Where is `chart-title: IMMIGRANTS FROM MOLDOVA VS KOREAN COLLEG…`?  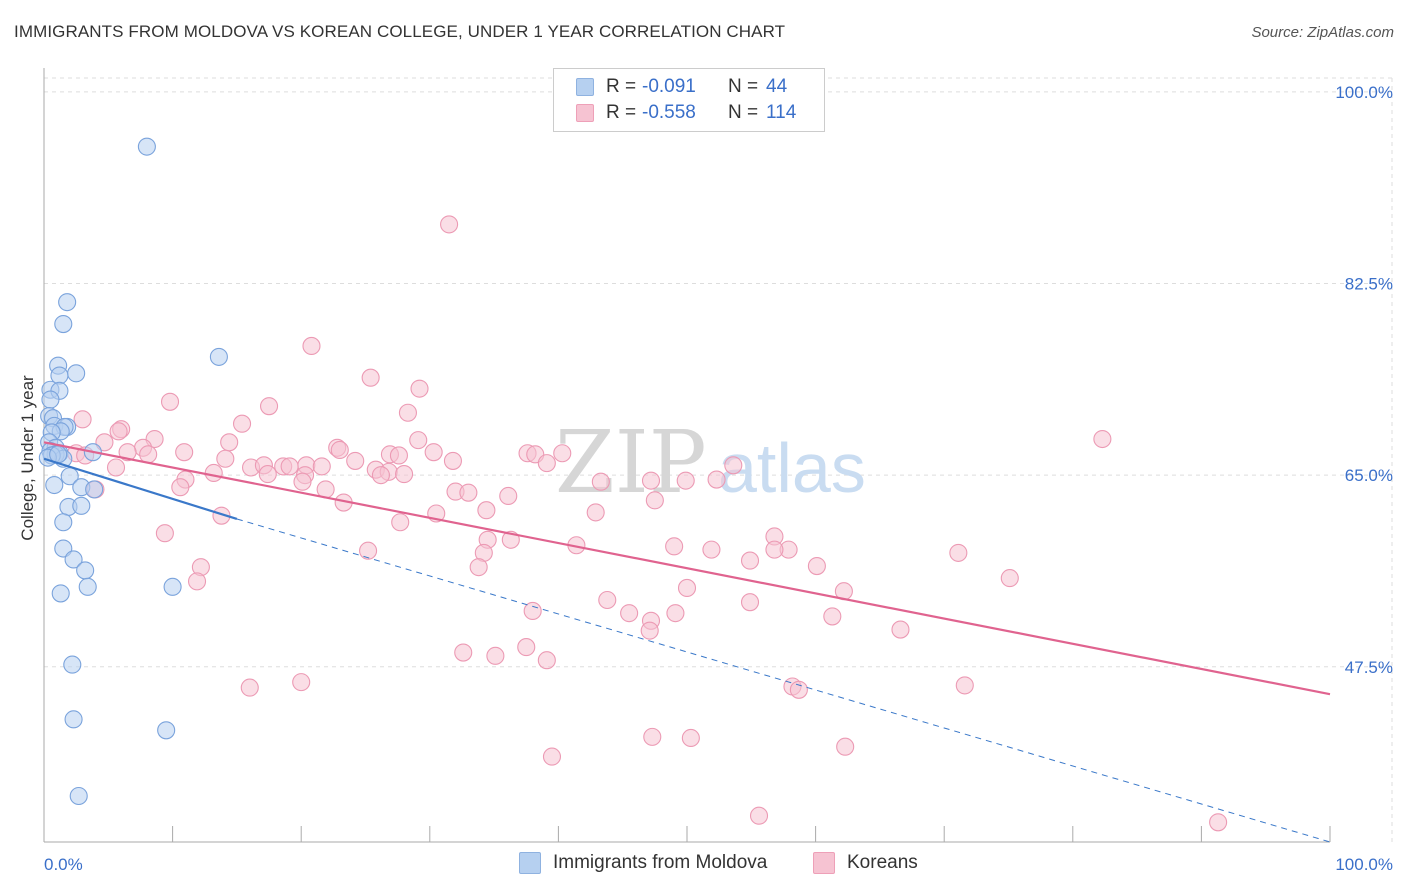
chart-title: IMMIGRANTS FROM MOLDOVA VS KOREAN COLLEG… is located at coordinates (400, 31).